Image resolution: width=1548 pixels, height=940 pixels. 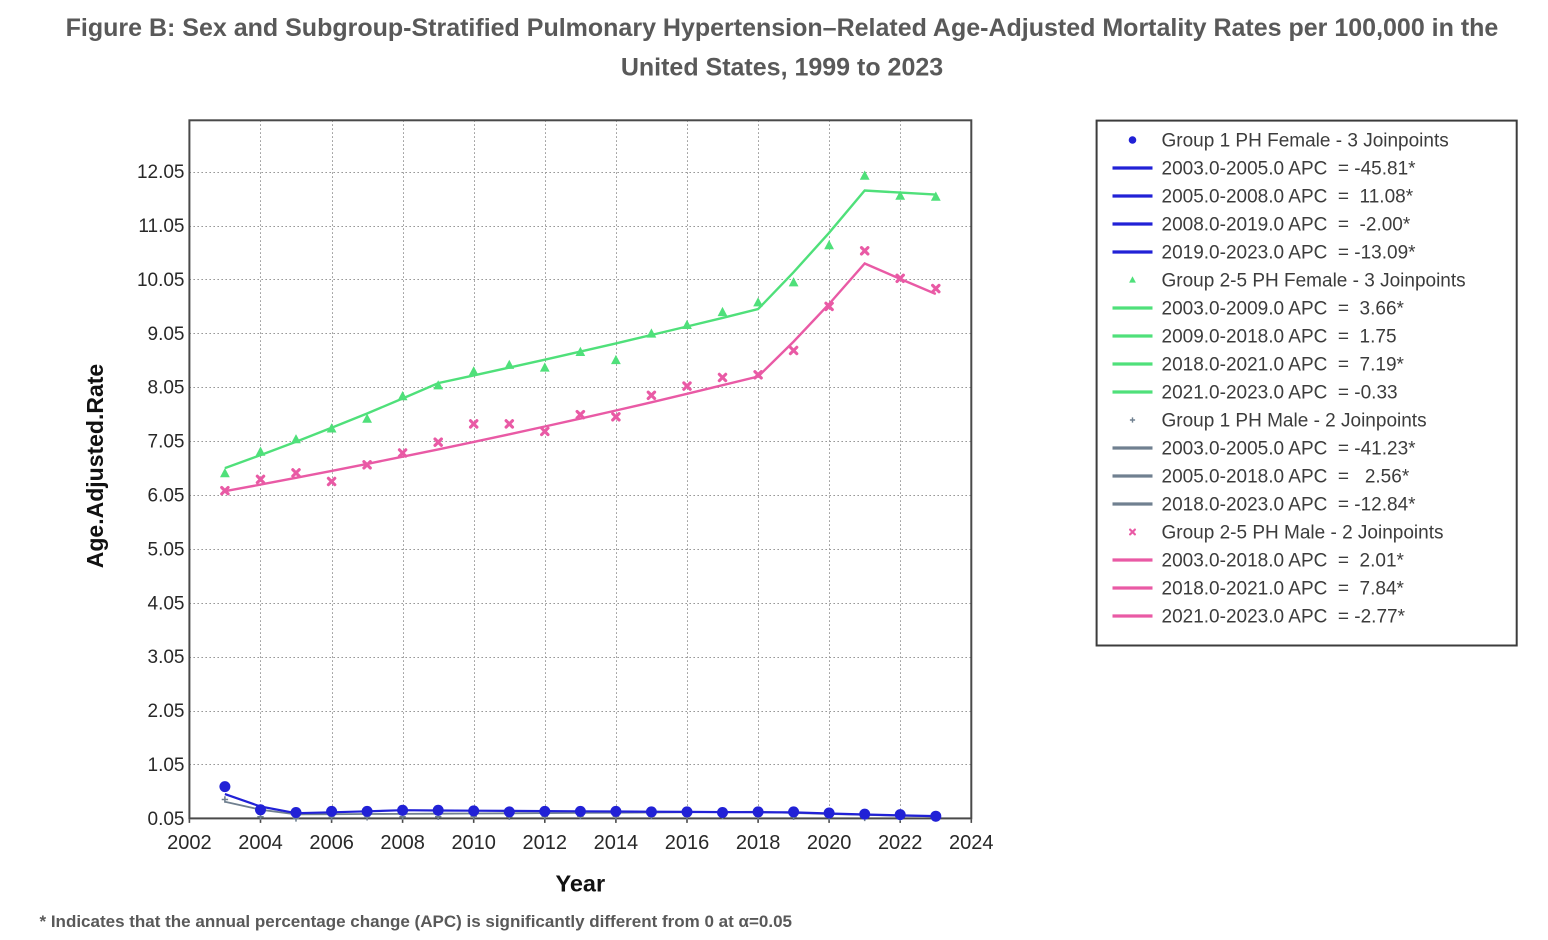 I want to click on svg-text: 2020, so click(x=829, y=843).